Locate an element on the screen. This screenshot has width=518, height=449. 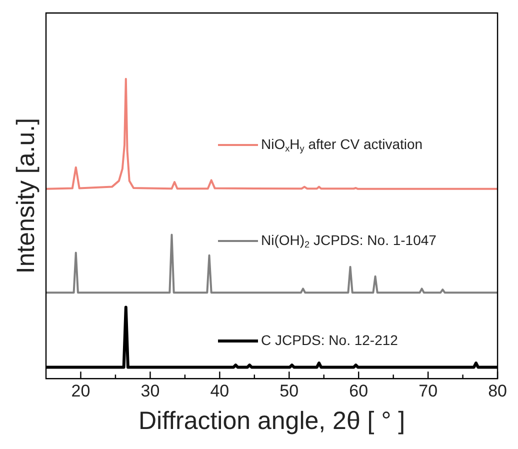
x-tick-label: 40 is located at coordinates (220, 390).